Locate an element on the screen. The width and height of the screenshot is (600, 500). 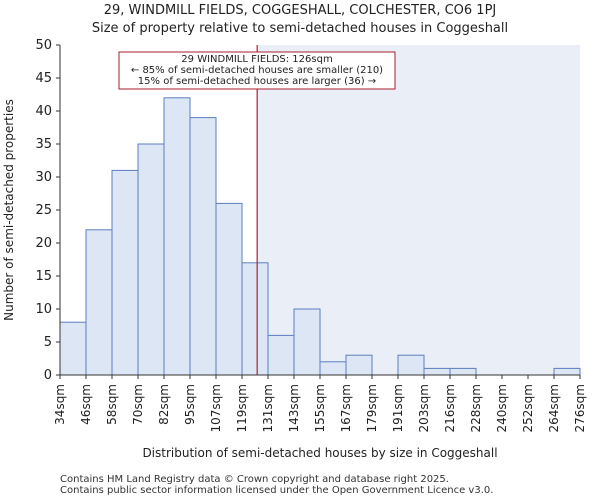
y-axis-title: Number of semi-detached properties is located at coordinates (9, 210).